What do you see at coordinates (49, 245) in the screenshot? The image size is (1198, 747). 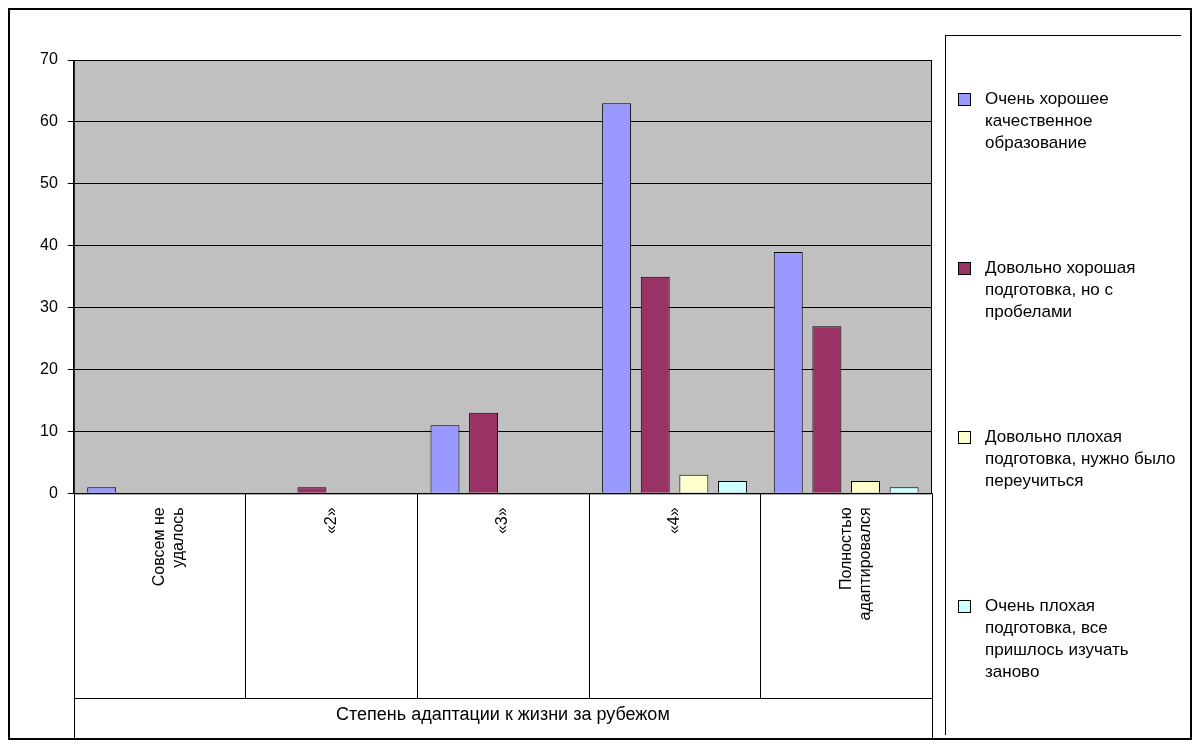 I see `y-tick-label: 40` at bounding box center [49, 245].